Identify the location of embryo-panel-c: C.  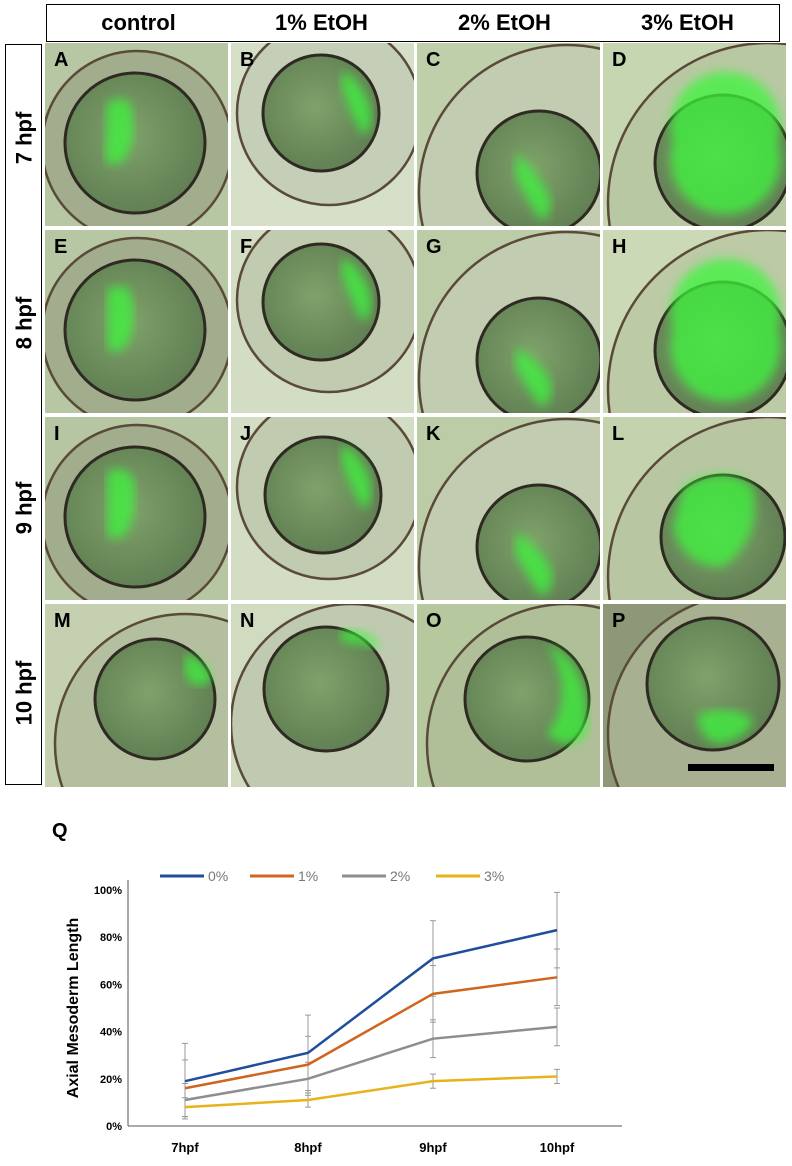
(508, 134).